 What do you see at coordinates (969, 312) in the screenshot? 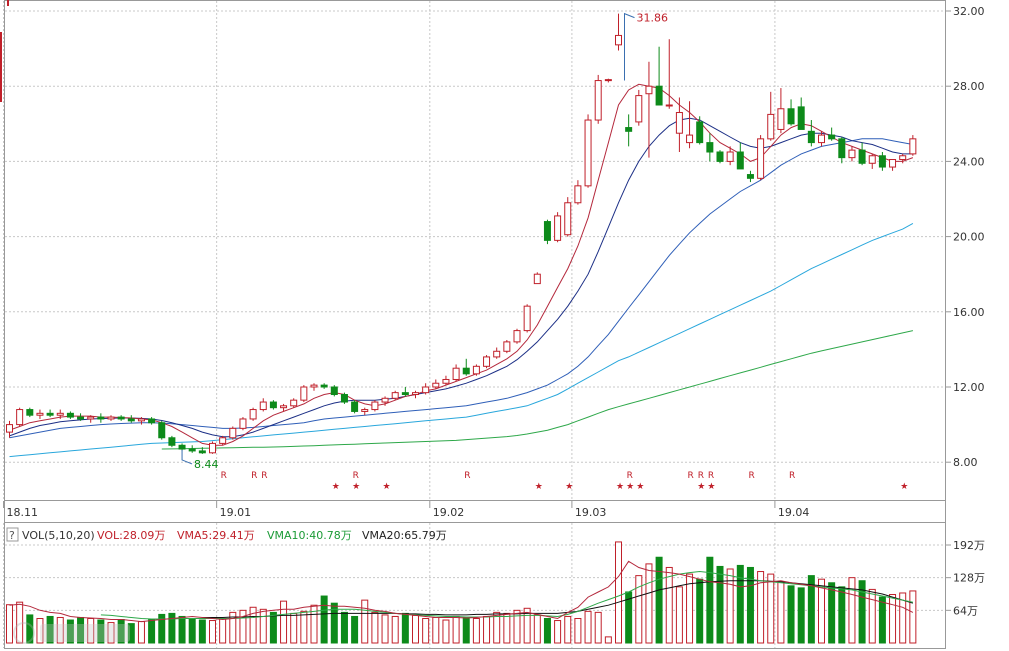
I see `price-tick-label: 16.00` at bounding box center [969, 312].